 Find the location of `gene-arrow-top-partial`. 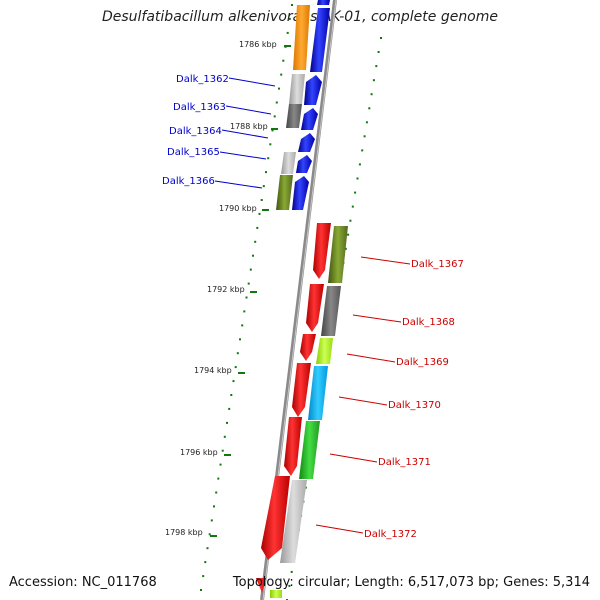

gene-arrow-top-partial is located at coordinates (323, 2).